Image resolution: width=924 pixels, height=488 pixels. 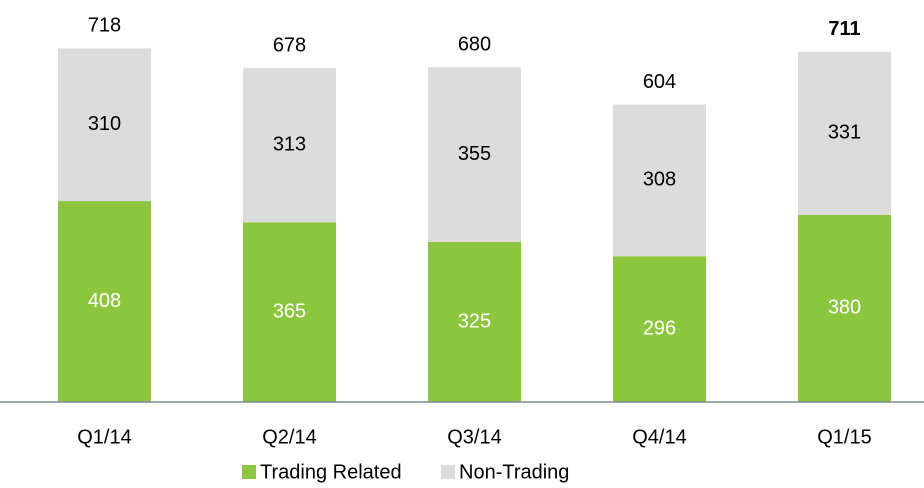 I want to click on value-label: 325, so click(x=474, y=321).